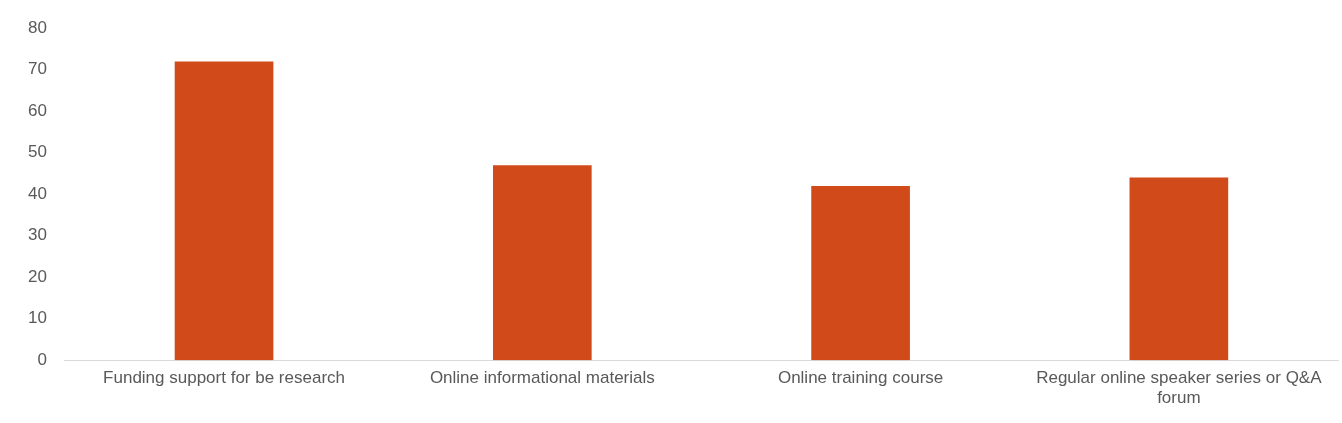 The height and width of the screenshot is (423, 1342). Describe the element at coordinates (37, 276) in the screenshot. I see `y-tick-label: 20` at that location.